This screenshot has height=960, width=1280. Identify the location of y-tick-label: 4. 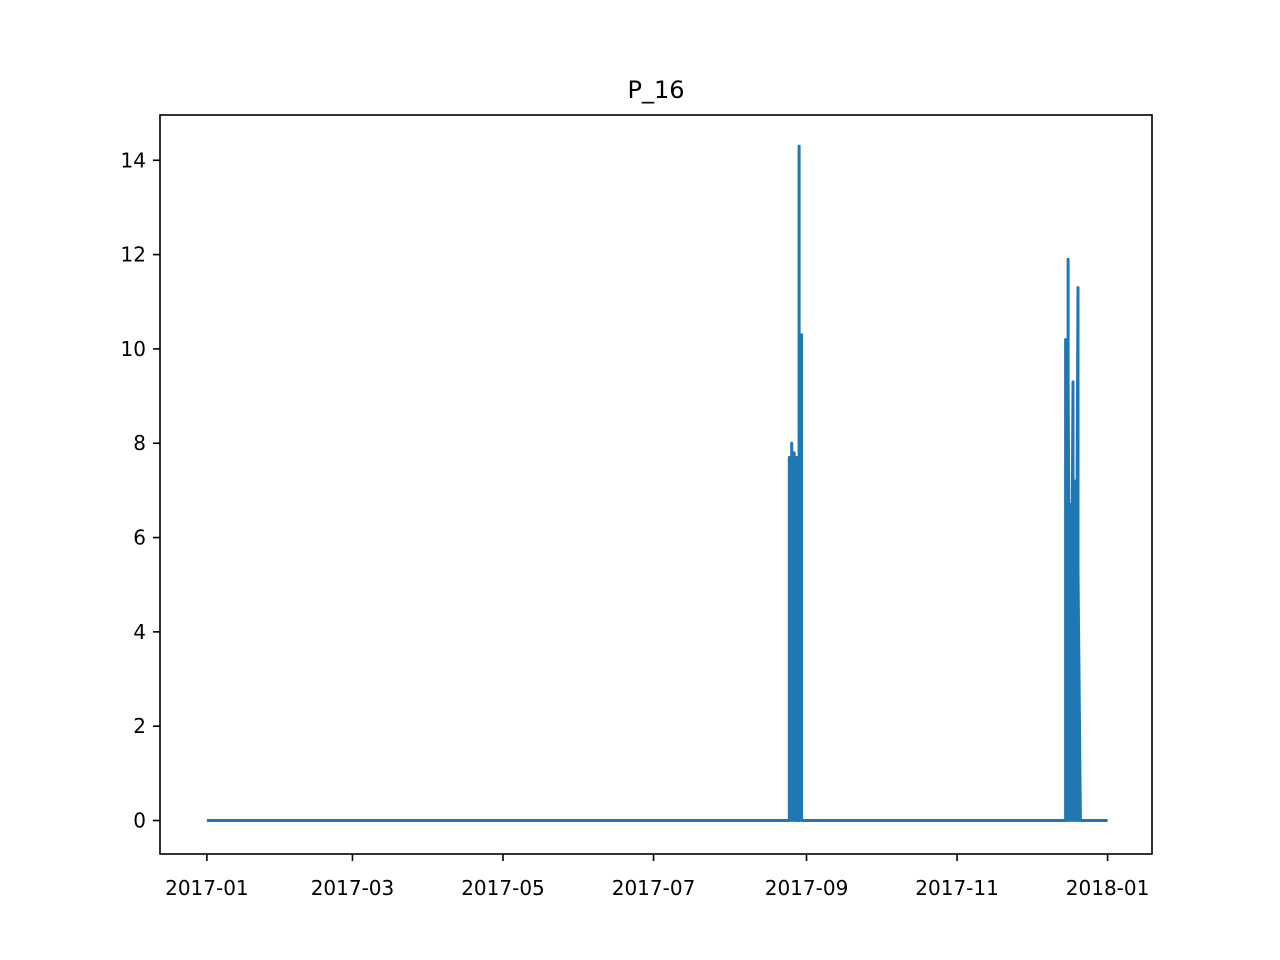
(139, 632).